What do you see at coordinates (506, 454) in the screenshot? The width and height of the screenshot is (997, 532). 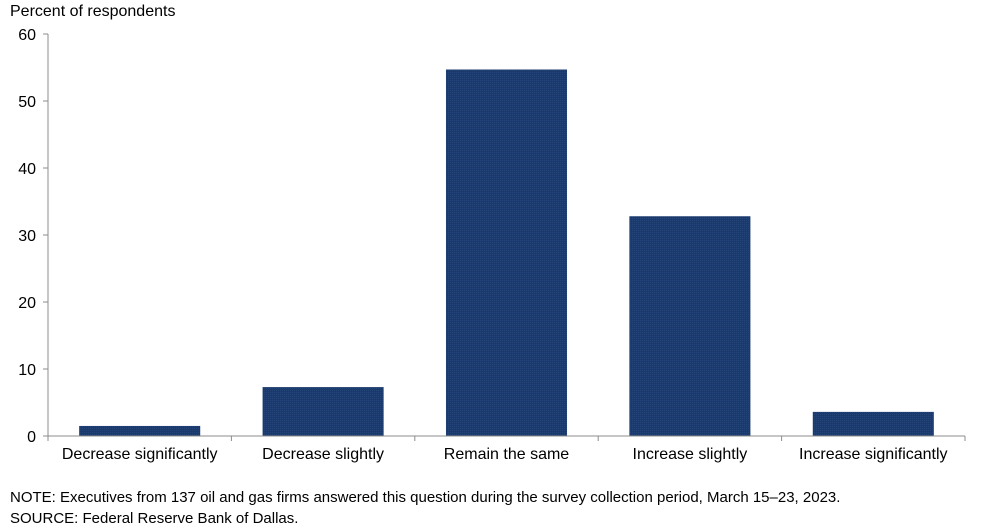 I see `x-tick-label: Remain the same` at bounding box center [506, 454].